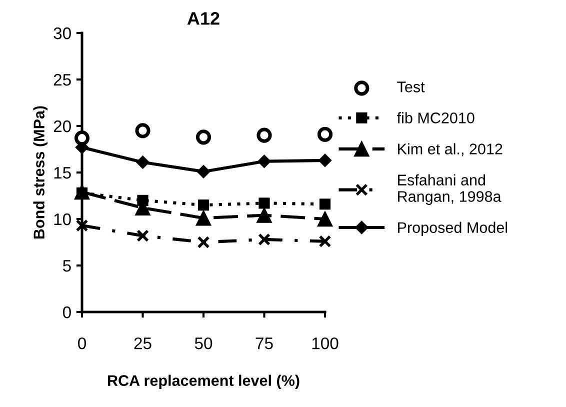  Describe the element at coordinates (66, 266) in the screenshot. I see `y-tick-label: 5` at that location.